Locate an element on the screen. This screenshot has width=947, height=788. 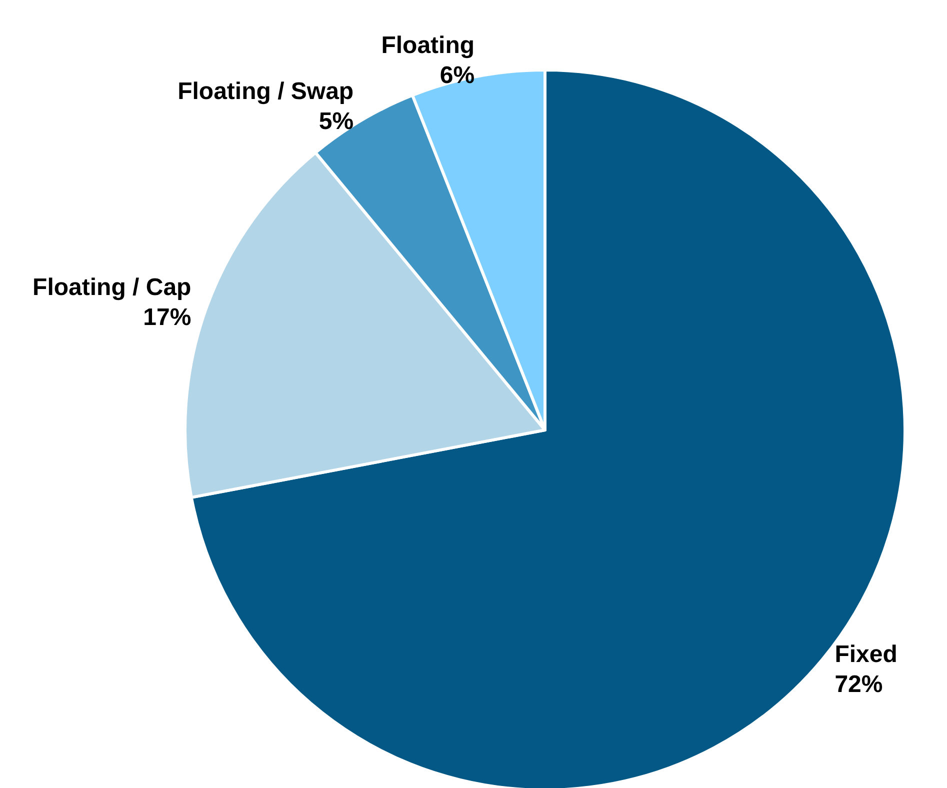
slice-label: Fixed is located at coordinates (866, 654).